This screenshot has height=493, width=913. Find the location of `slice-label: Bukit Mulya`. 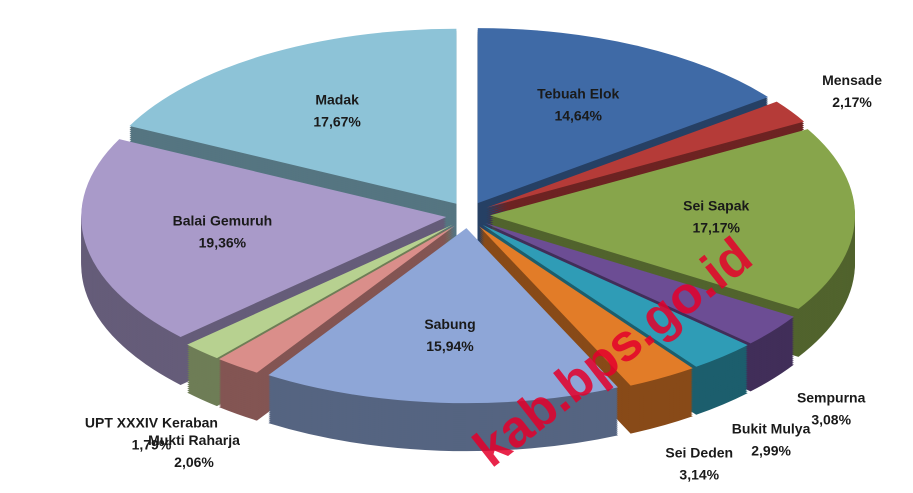

slice-label: Bukit Mulya is located at coordinates (771, 429).